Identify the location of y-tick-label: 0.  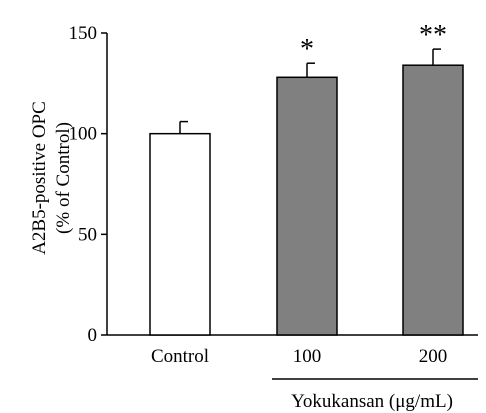
(93, 335).